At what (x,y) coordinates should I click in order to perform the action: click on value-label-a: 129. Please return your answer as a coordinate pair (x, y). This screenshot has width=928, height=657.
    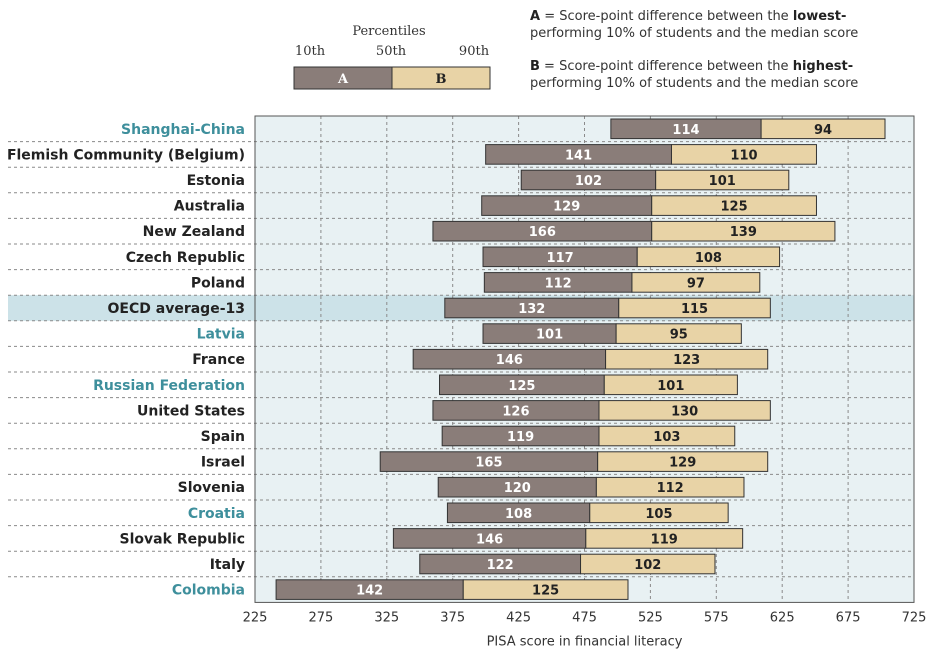
    Looking at the image, I should click on (566, 207).